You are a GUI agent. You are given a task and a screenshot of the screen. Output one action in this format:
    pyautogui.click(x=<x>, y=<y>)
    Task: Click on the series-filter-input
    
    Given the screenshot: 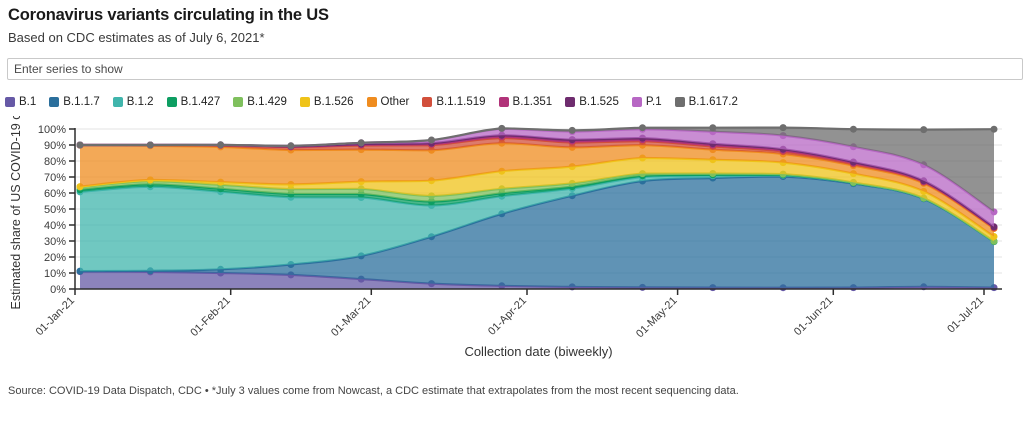 What is the action you would take?
    pyautogui.click(x=515, y=69)
    